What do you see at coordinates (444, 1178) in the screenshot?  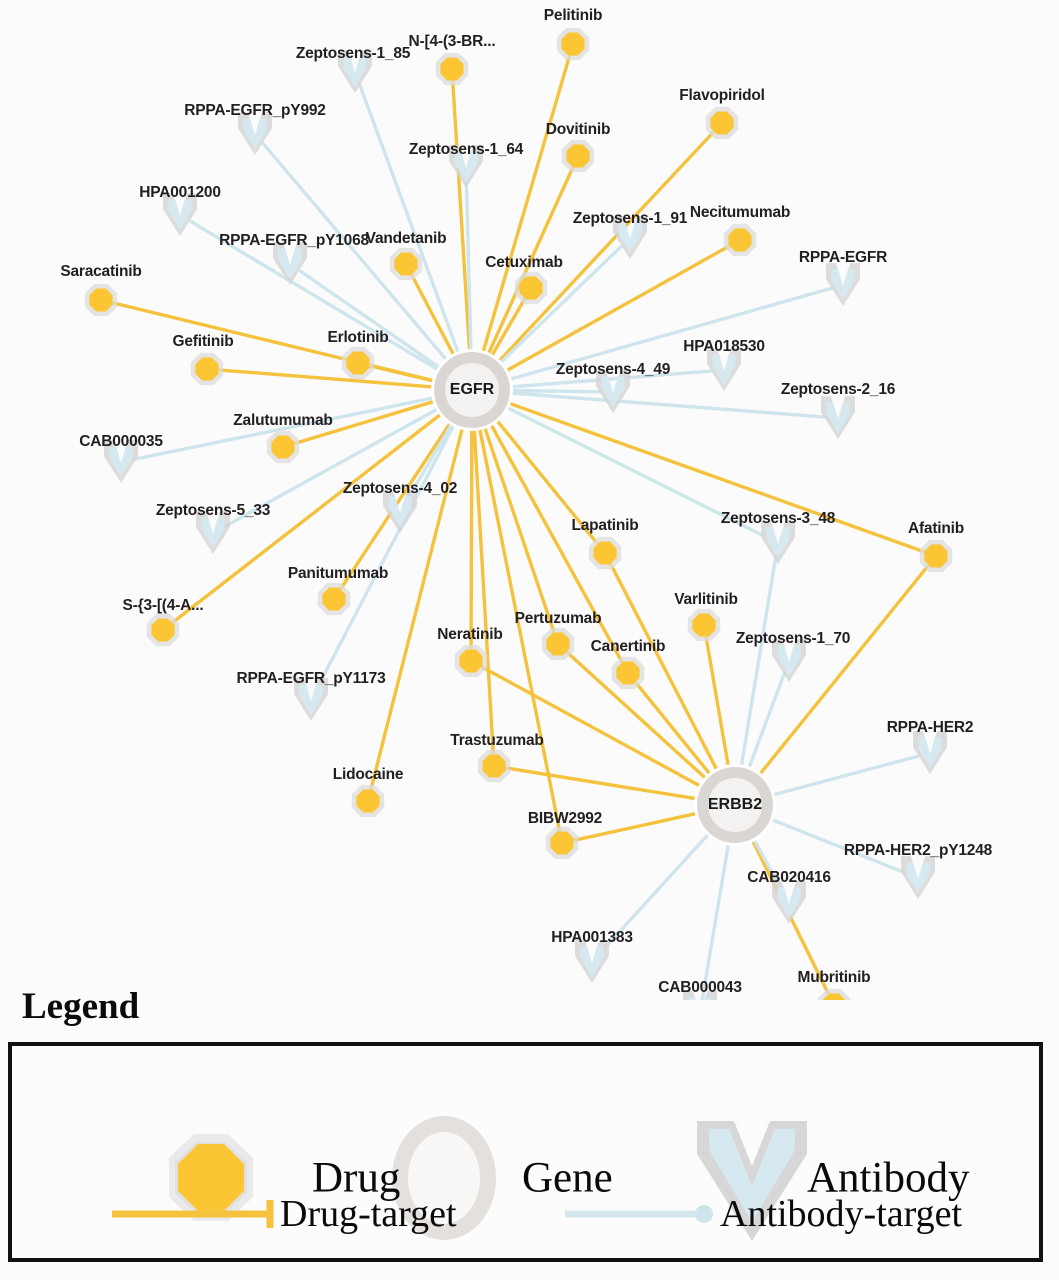 I see `legend-gene-icon` at bounding box center [444, 1178].